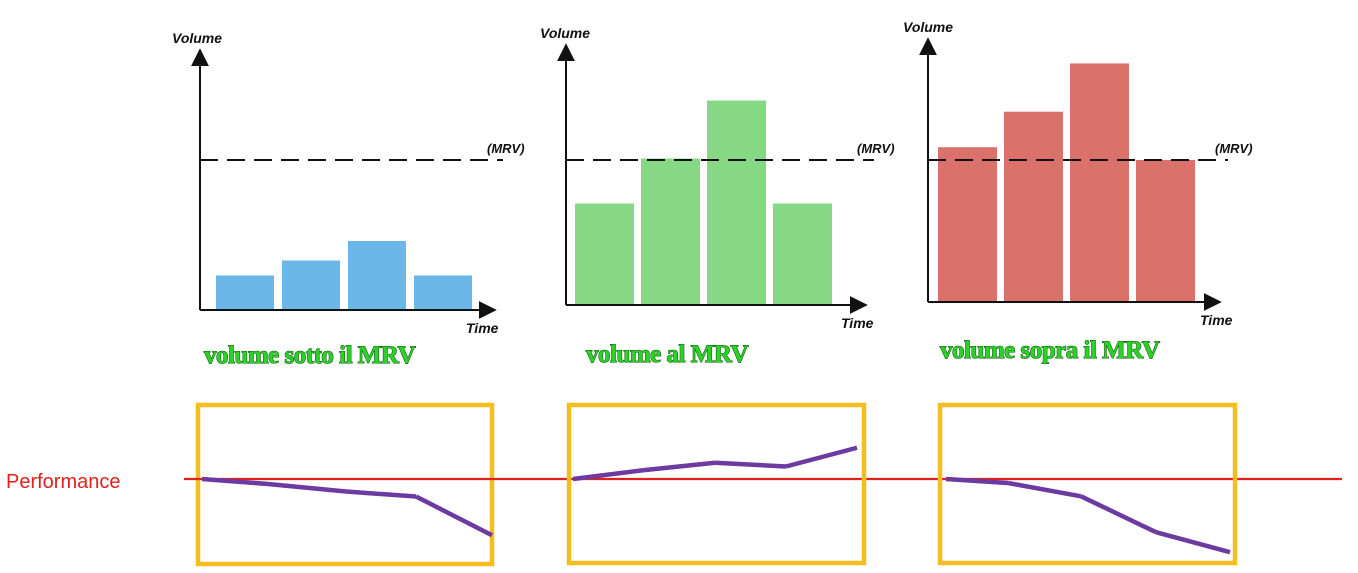 This screenshot has height=573, width=1358. Describe the element at coordinates (63, 482) in the screenshot. I see `performance-label: Performance` at that location.